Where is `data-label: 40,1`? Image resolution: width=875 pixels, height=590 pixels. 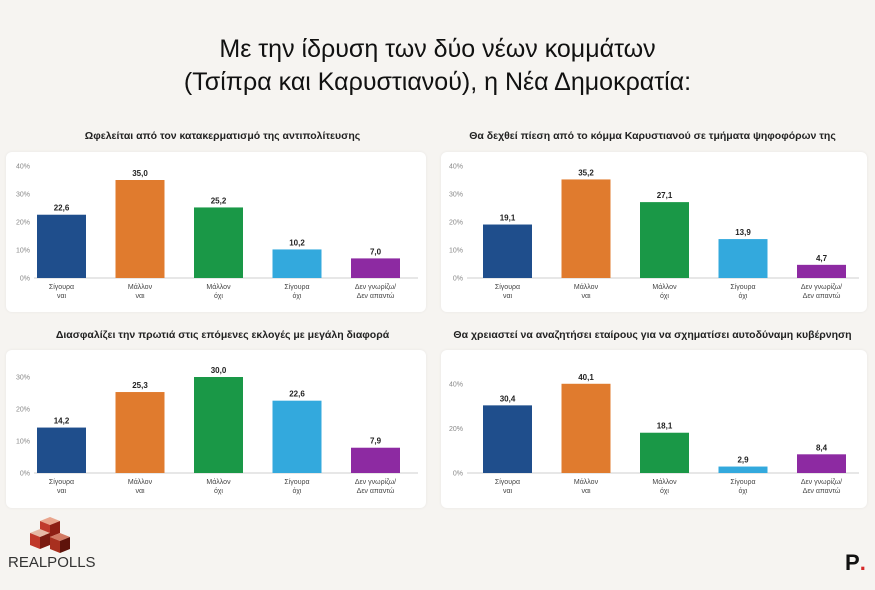
data-label: 40,1 is located at coordinates (586, 377).